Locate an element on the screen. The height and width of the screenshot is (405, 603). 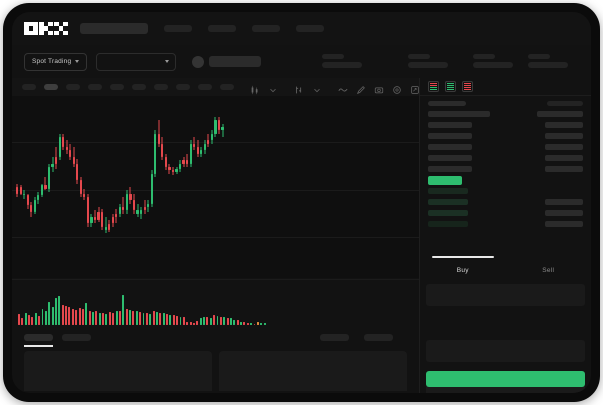
volume-bar-chart is located at coordinates (215, 310).